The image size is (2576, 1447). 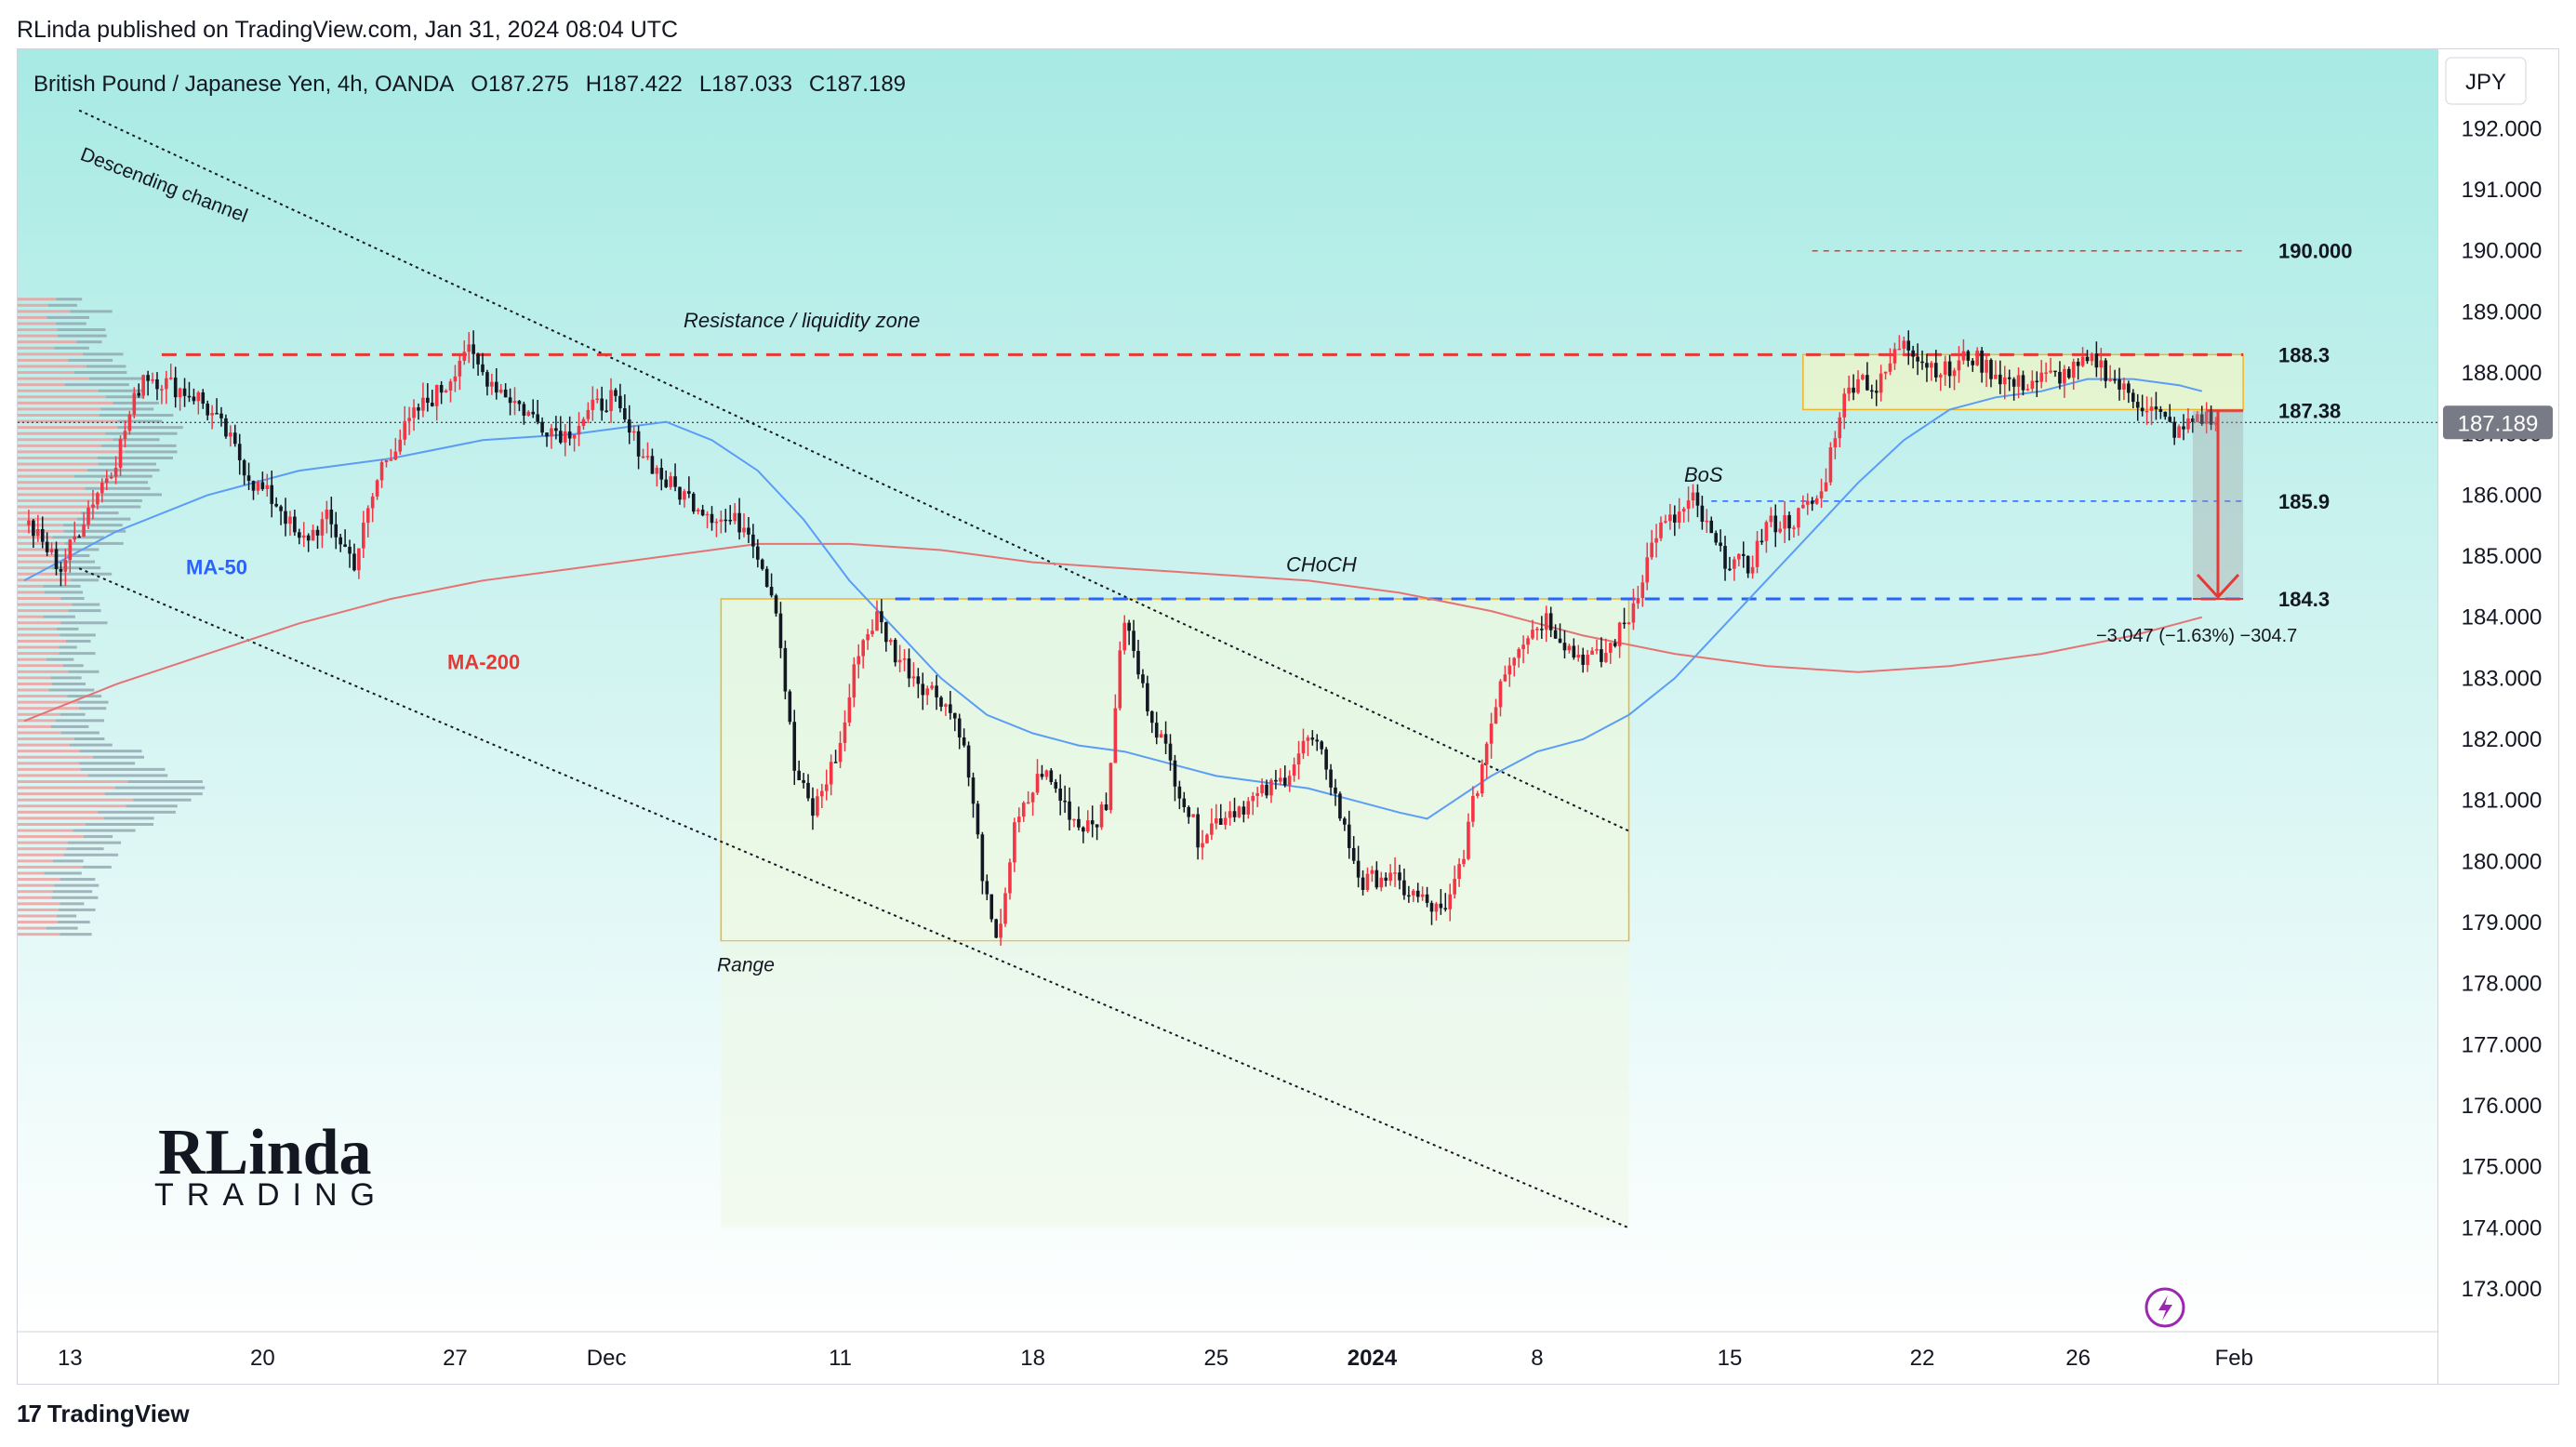 I want to click on currency-button: JPY, so click(x=2486, y=81).